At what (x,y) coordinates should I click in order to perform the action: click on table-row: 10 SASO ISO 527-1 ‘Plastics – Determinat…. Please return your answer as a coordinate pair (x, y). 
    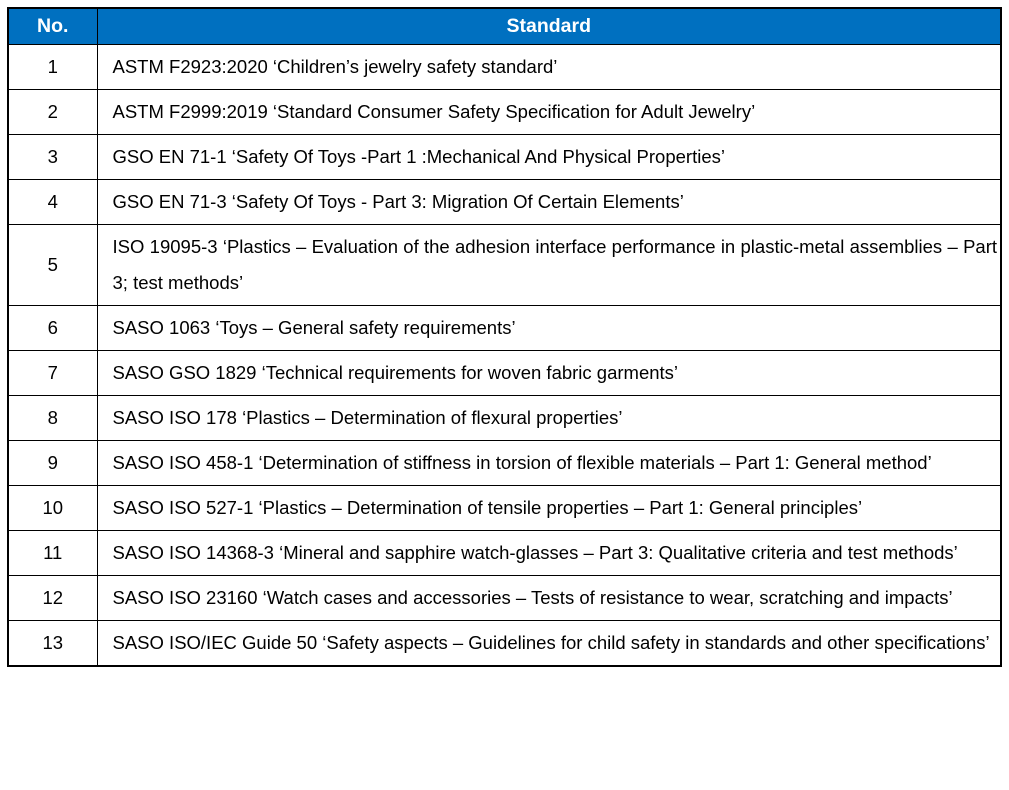
    Looking at the image, I should click on (504, 508).